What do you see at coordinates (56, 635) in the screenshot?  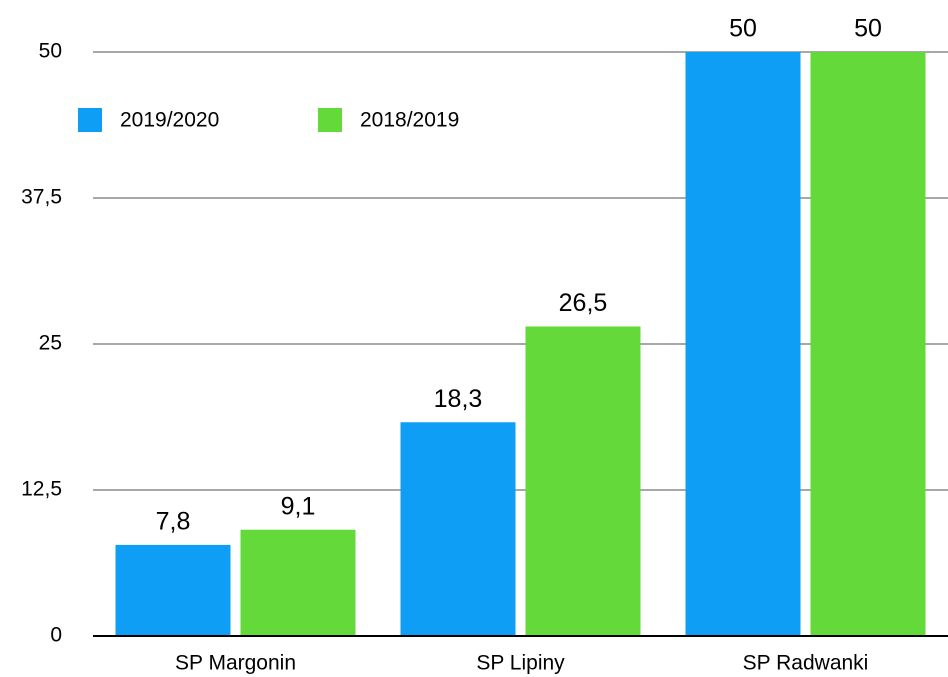 I see `y-tick-label: 0` at bounding box center [56, 635].